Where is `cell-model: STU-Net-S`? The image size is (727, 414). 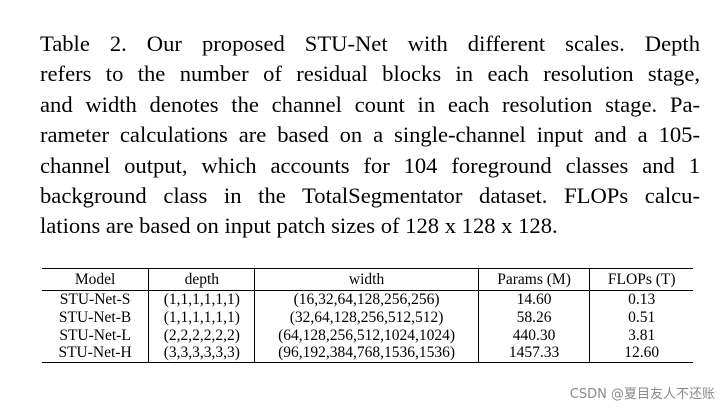
cell-model: STU-Net-S is located at coordinates (96, 299).